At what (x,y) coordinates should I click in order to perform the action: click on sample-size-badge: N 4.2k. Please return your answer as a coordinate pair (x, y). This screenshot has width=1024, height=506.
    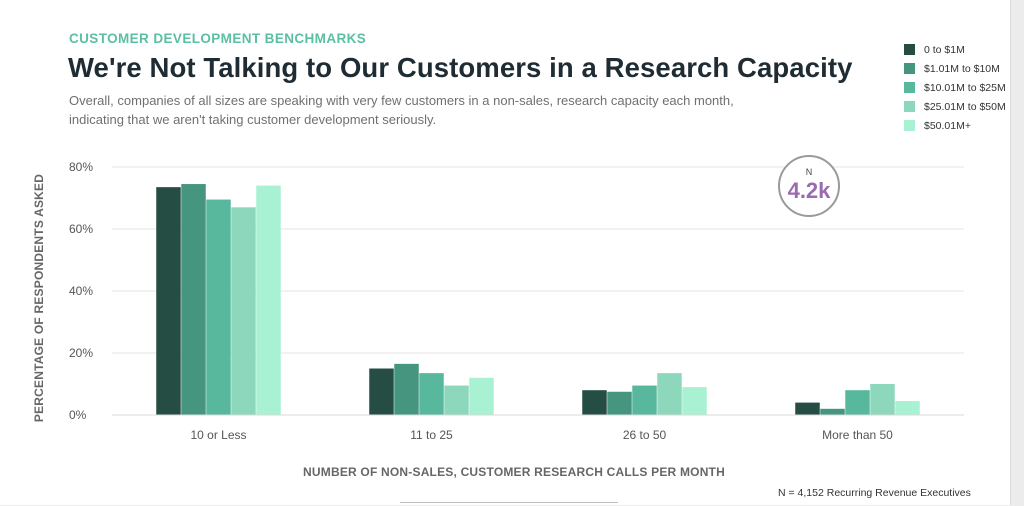
    Looking at the image, I should click on (809, 186).